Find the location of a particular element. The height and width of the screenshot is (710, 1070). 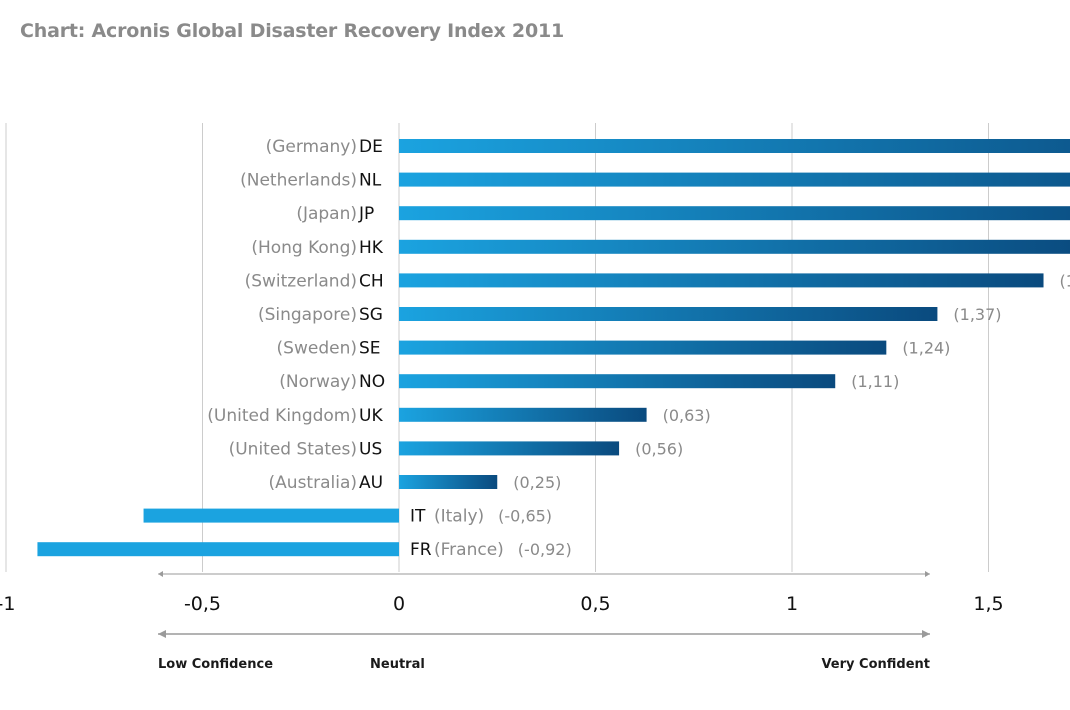

country-code-label: AU is located at coordinates (371, 483).